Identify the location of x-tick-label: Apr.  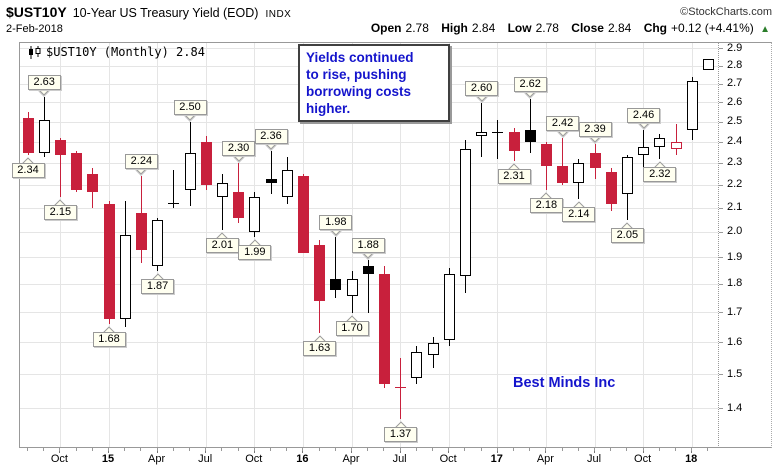
(351, 459).